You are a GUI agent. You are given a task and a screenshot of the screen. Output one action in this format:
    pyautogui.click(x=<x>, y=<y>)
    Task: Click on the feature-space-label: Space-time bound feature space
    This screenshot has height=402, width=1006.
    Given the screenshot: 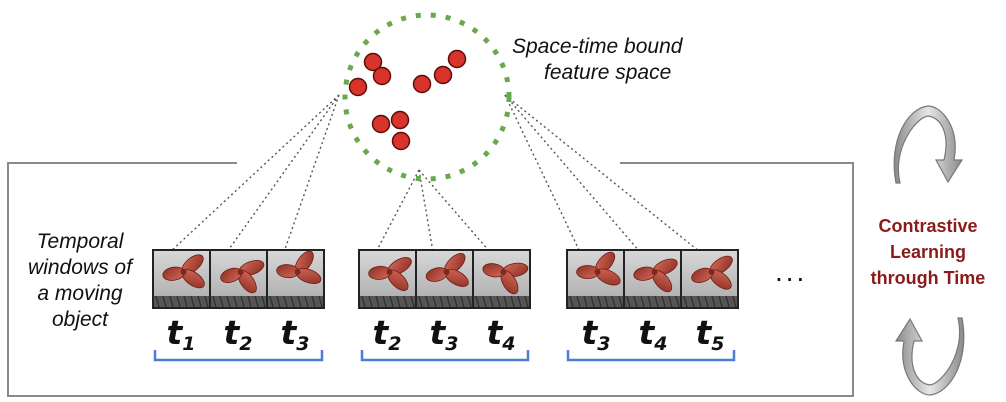 What is the action you would take?
    pyautogui.click(x=597, y=59)
    